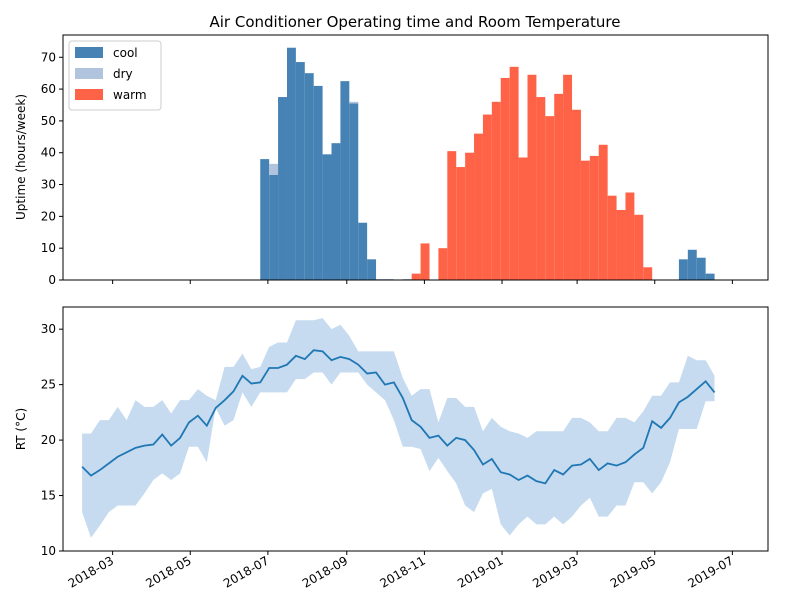 Image resolution: width=787 pixels, height=616 pixels. I want to click on uptime-y-tick-label: 70, so click(48, 57).